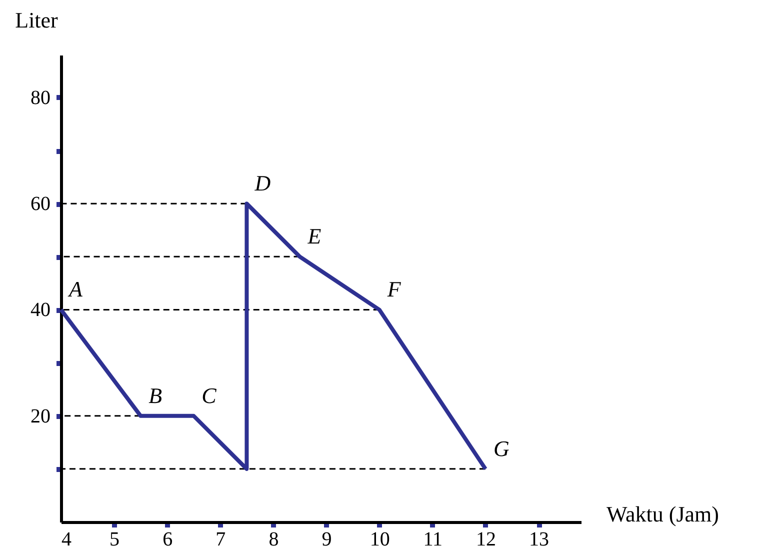  Describe the element at coordinates (662, 514) in the screenshot. I see `x-axis-title: Waktu (Jam)` at that location.